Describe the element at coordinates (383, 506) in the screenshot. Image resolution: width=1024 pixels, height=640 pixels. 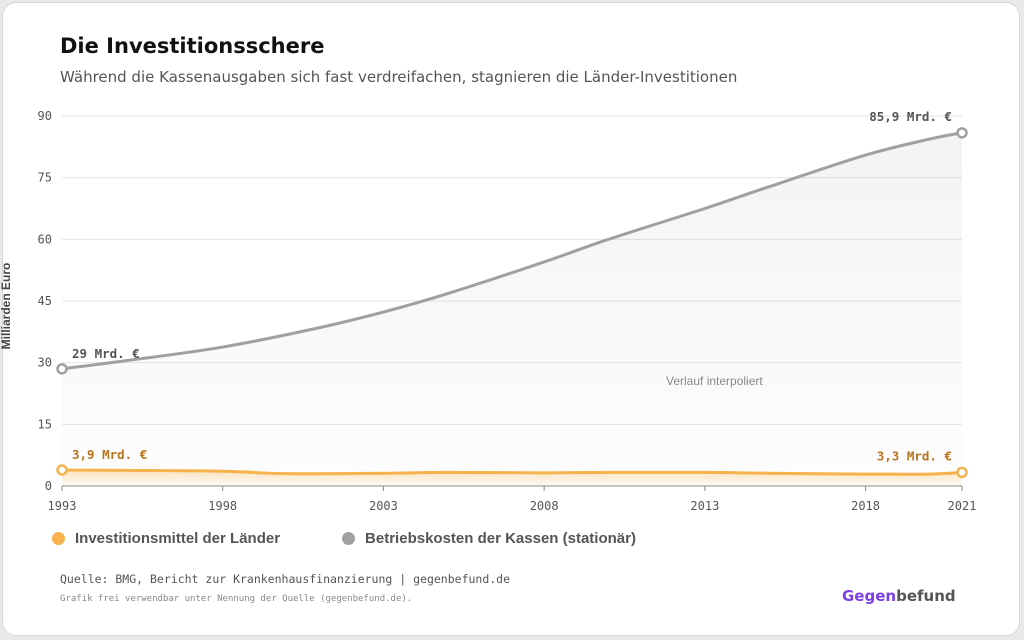
I see `x-tick-2003: 2003` at that location.